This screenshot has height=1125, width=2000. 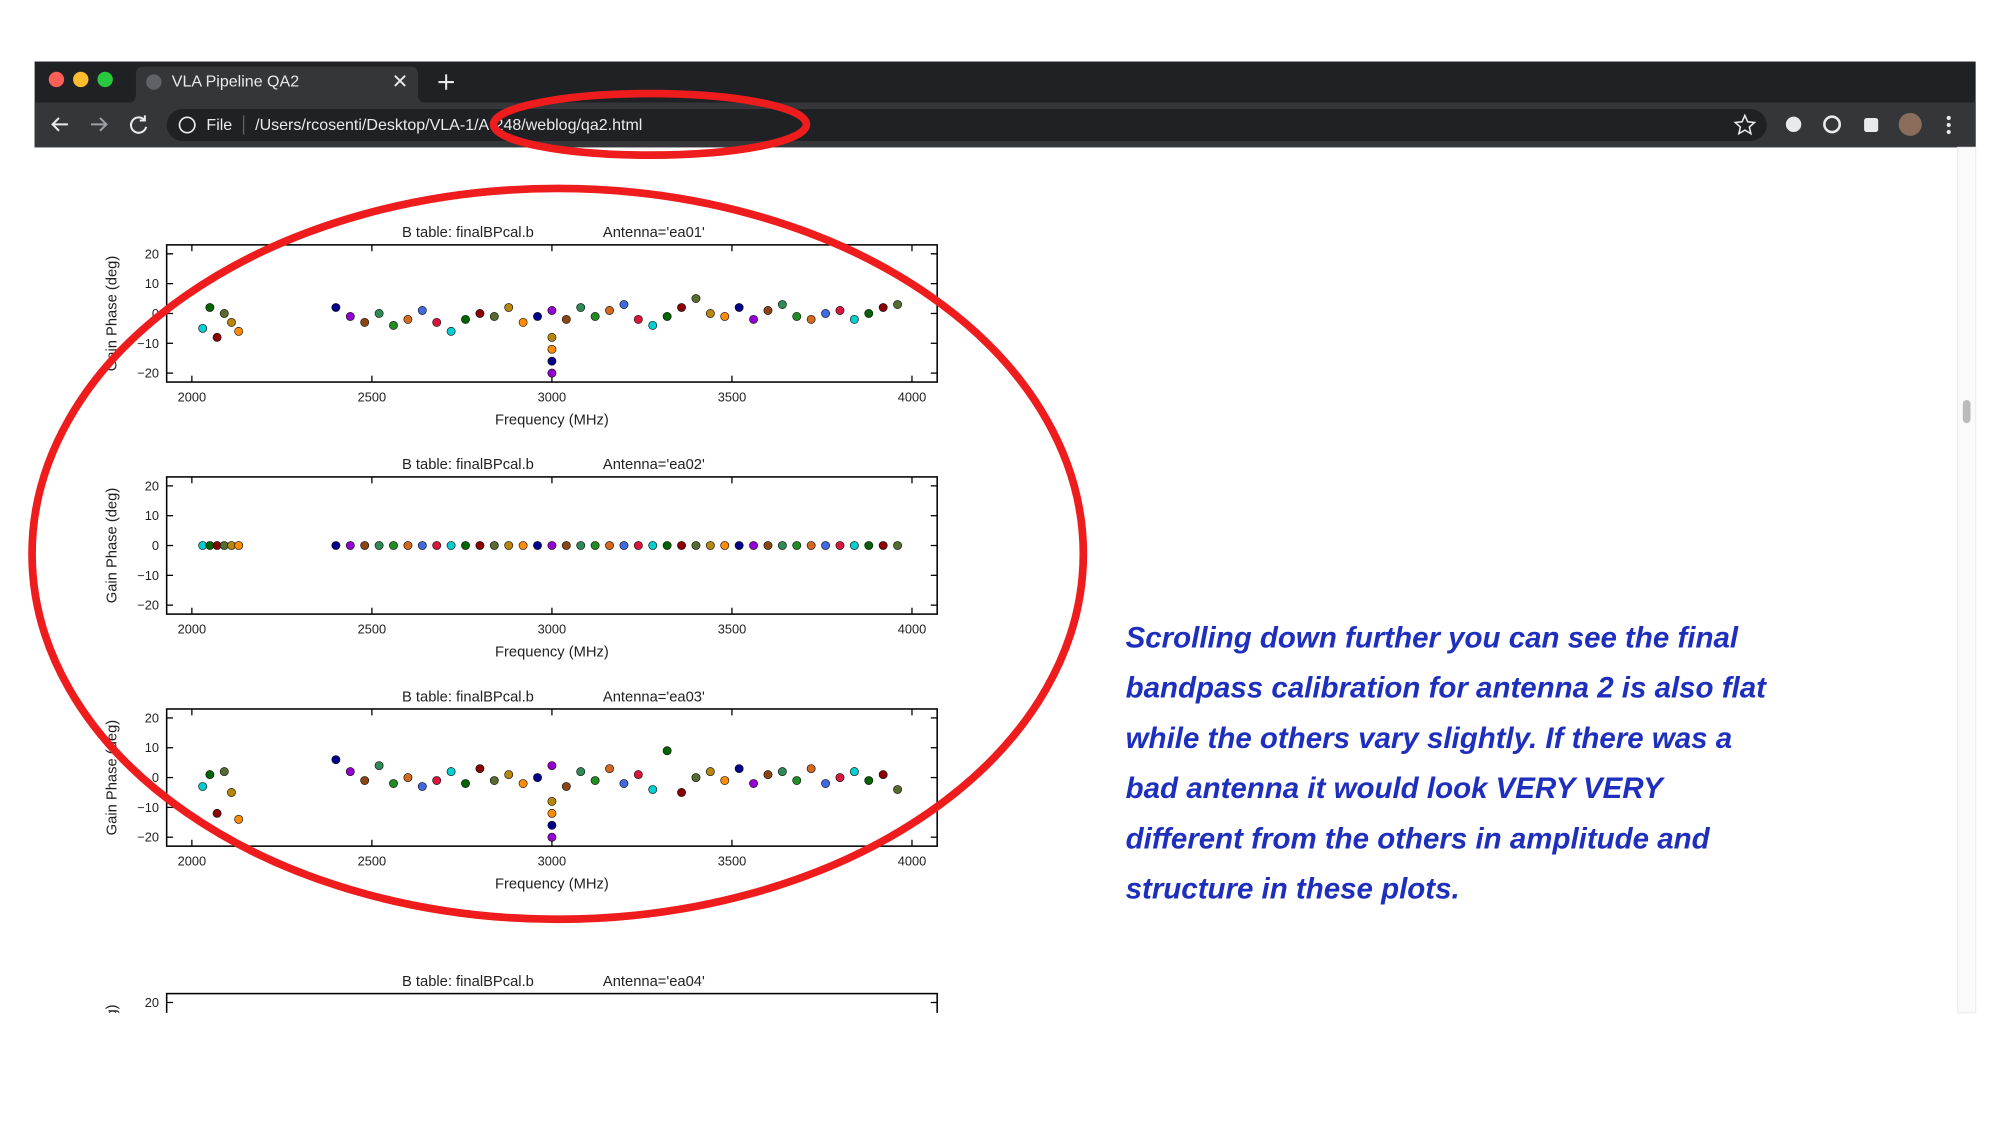 I want to click on menu-button, so click(x=1948, y=125).